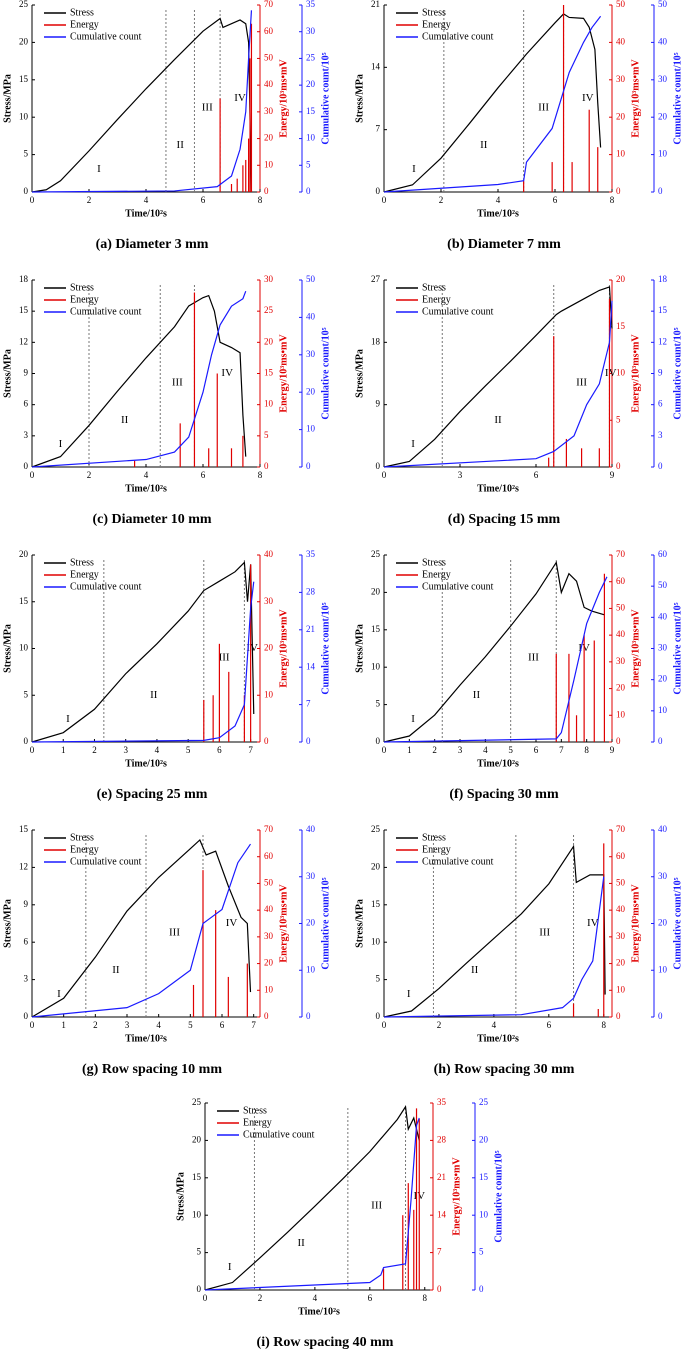 The width and height of the screenshot is (685, 1351). Describe the element at coordinates (308, 704) in the screenshot. I see `y3-tick-label: 7` at that location.